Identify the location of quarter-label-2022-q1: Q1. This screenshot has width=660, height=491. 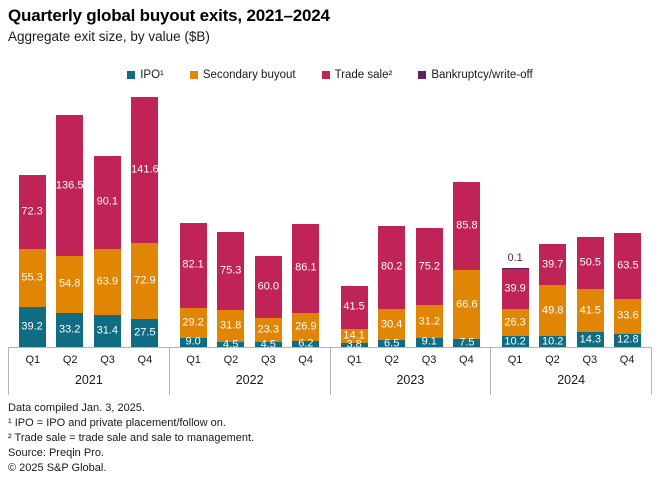
(193, 360).